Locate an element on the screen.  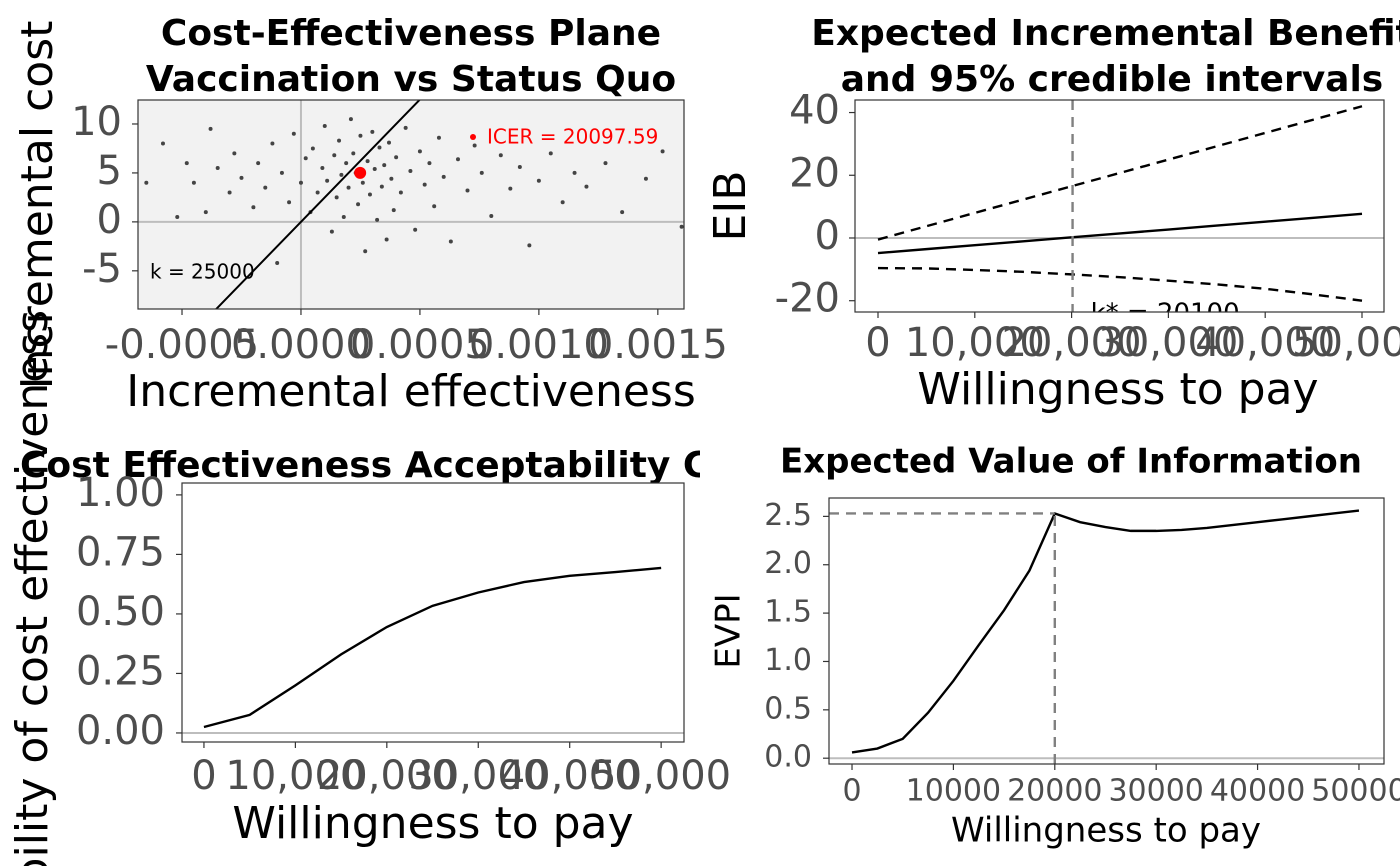
x-axis-label: Incremental effectiveness is located at coordinates (411, 391).